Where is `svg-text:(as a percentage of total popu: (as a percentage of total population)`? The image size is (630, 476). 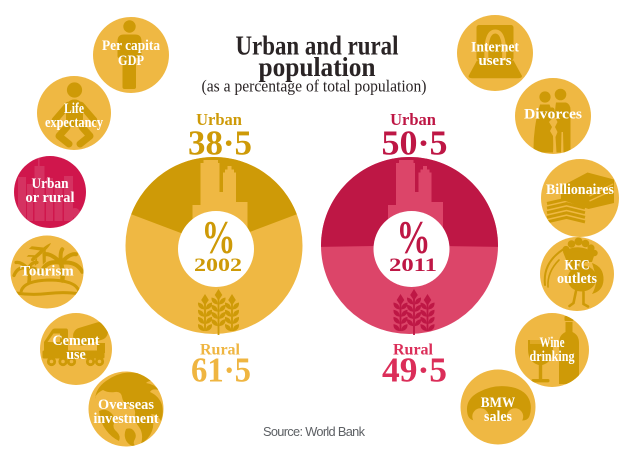
svg-text:(as a percentage of total popu: (as a percentage of total population) is located at coordinates (314, 86).